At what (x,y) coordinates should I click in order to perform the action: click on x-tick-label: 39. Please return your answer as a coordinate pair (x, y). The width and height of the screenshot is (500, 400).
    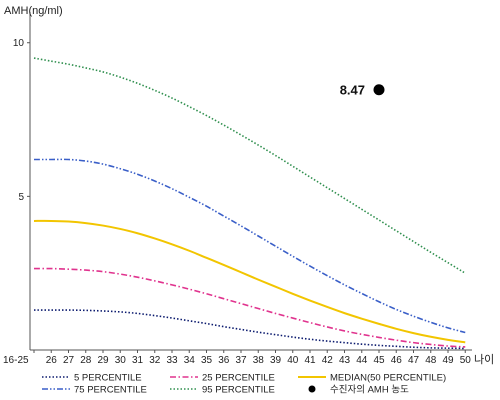
    Looking at the image, I should click on (276, 360).